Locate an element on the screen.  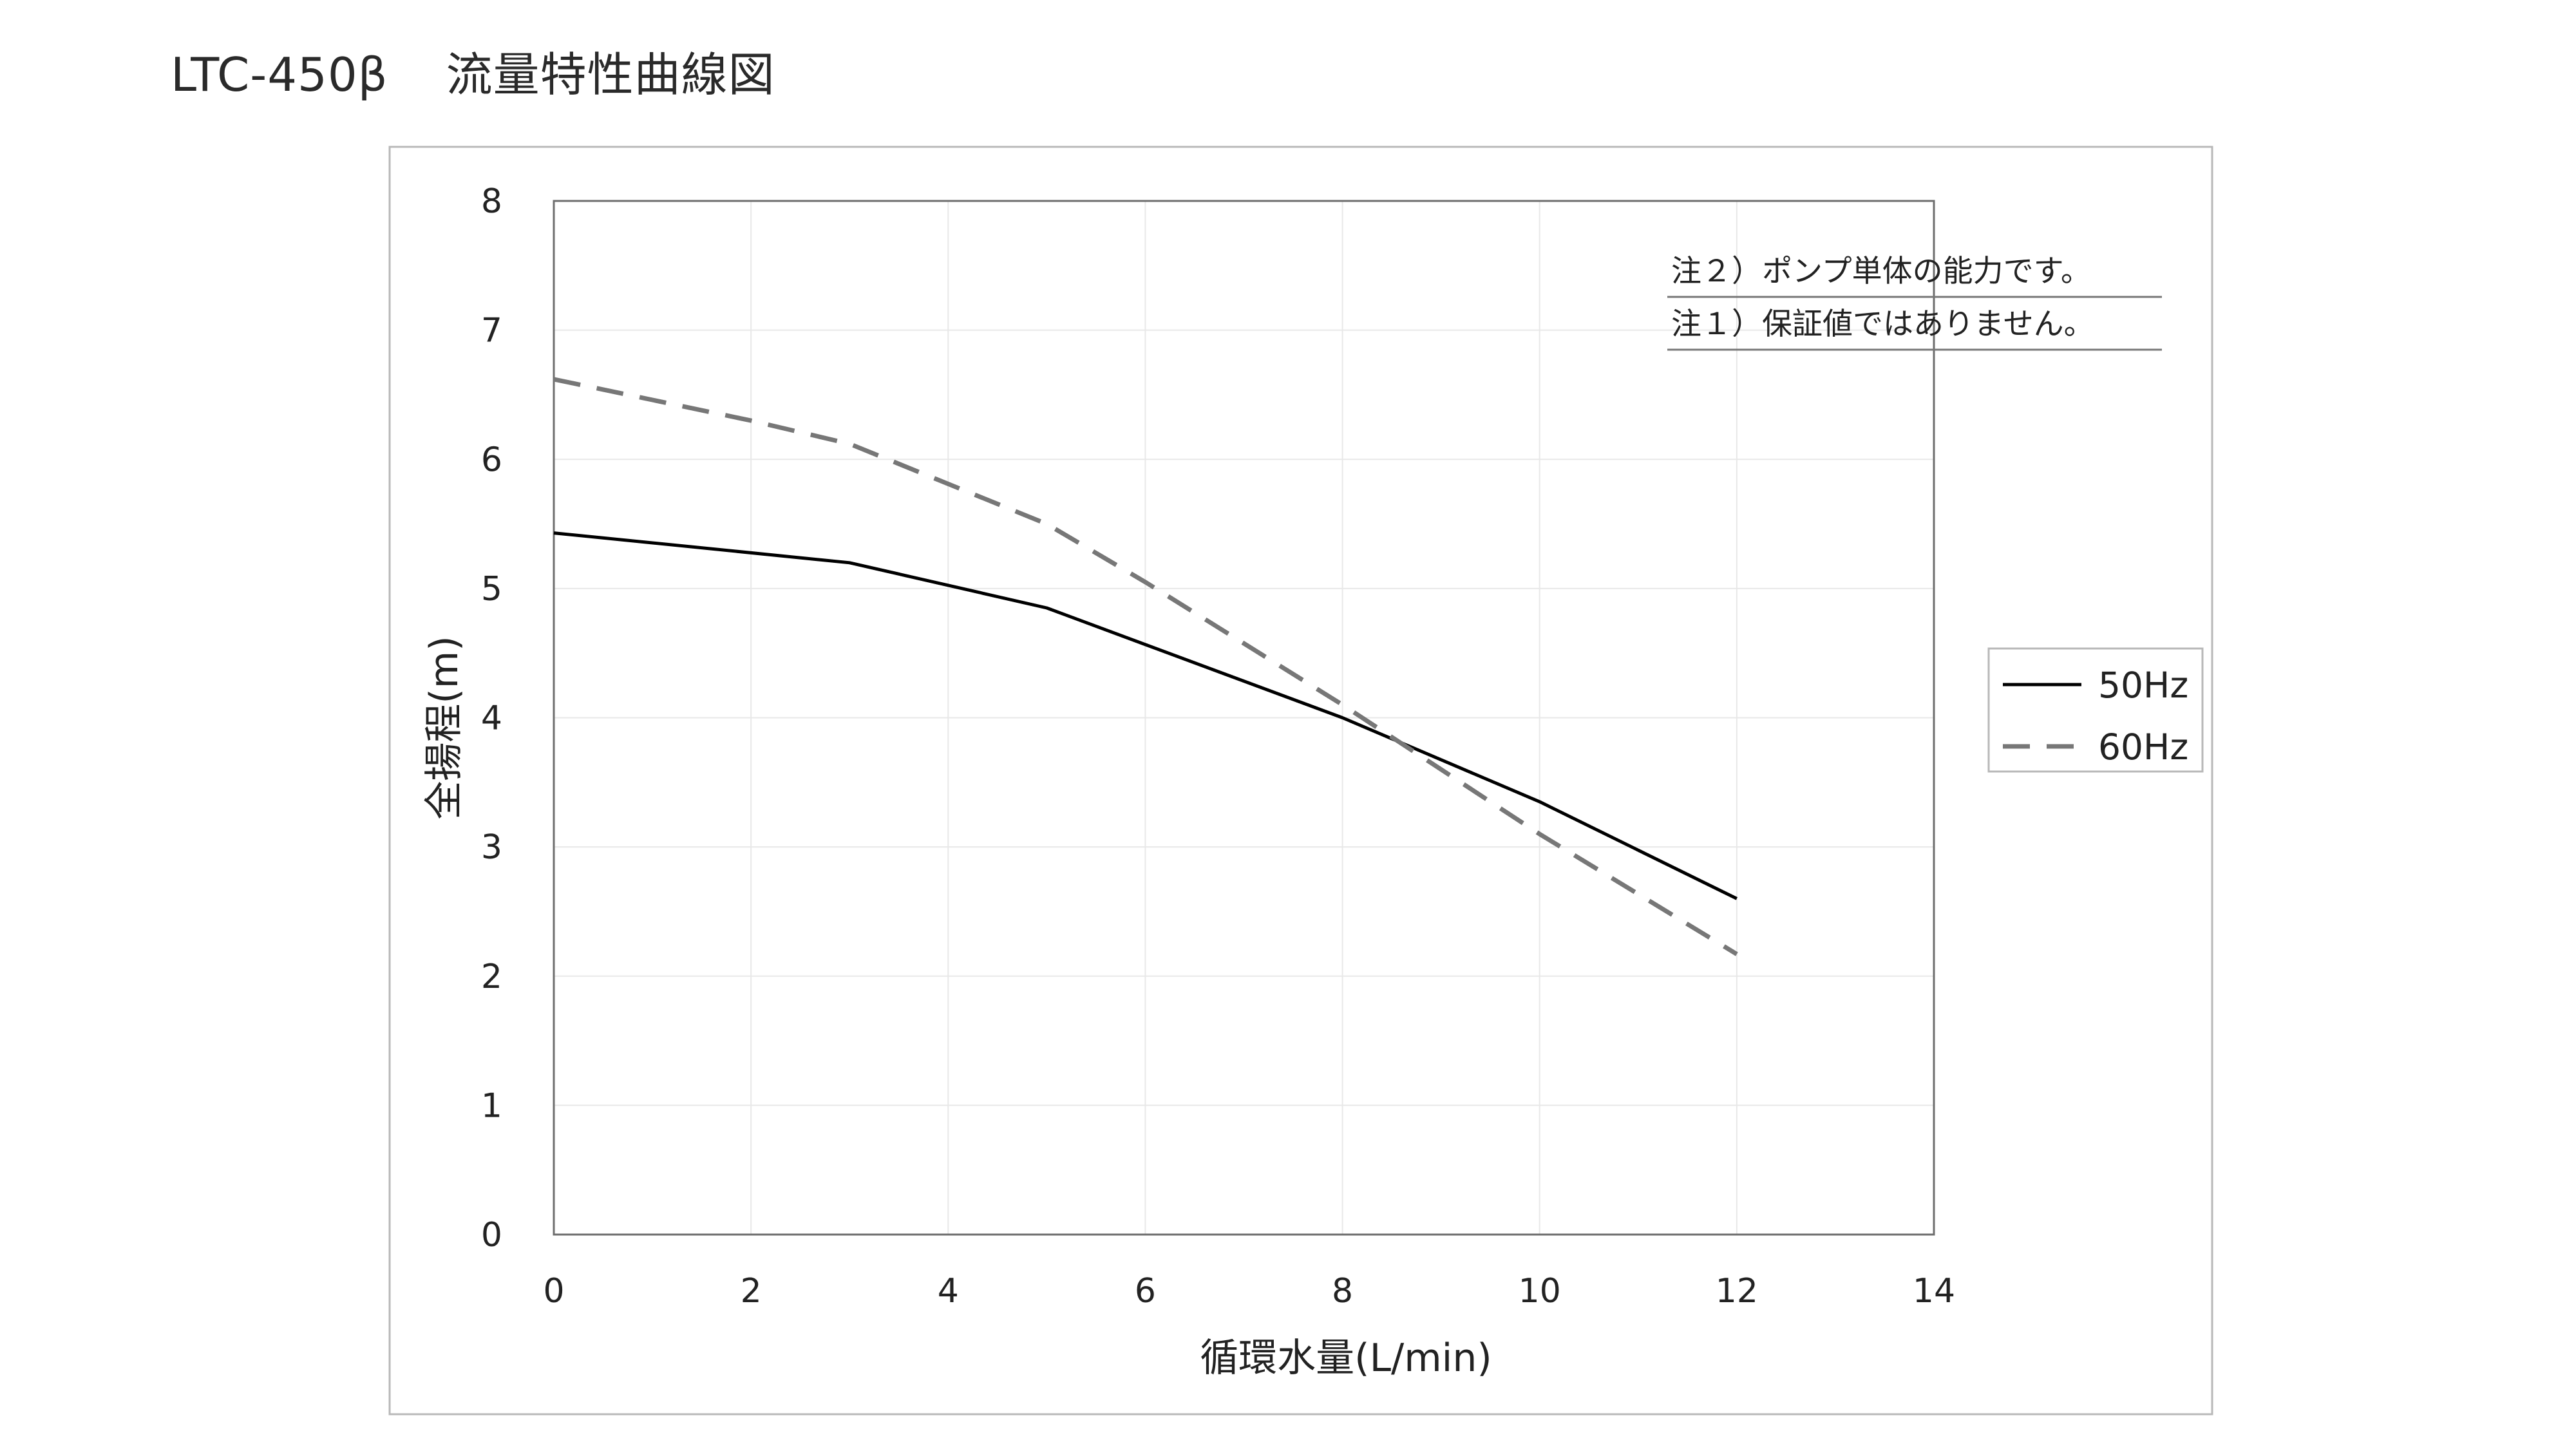
x-tick-label: 0 is located at coordinates (554, 1291).